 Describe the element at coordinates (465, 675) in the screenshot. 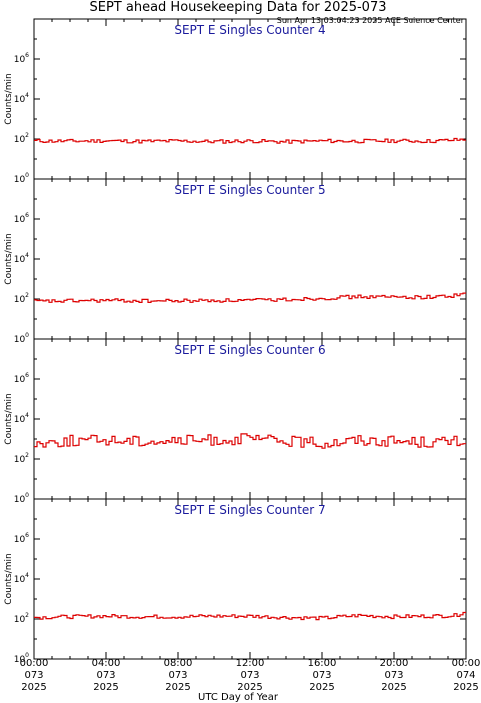

I see `x-tick-label: 074` at that location.